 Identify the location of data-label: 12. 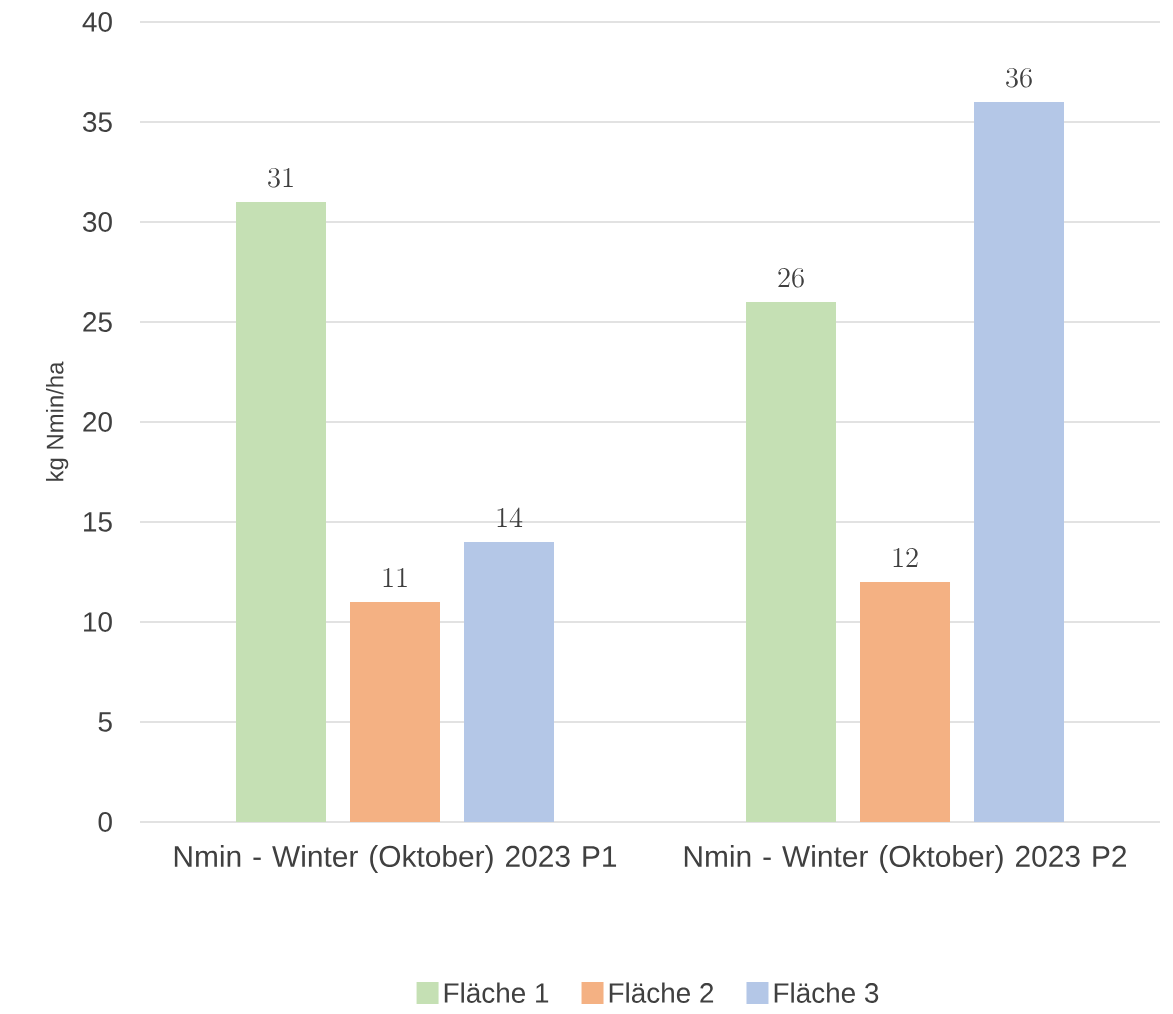
(905, 557).